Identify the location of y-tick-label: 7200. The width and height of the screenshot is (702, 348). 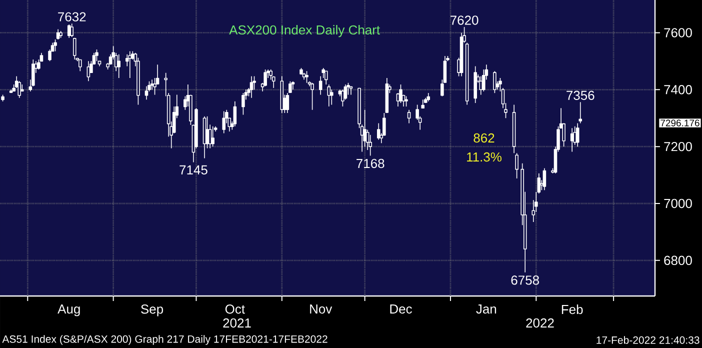
(678, 147).